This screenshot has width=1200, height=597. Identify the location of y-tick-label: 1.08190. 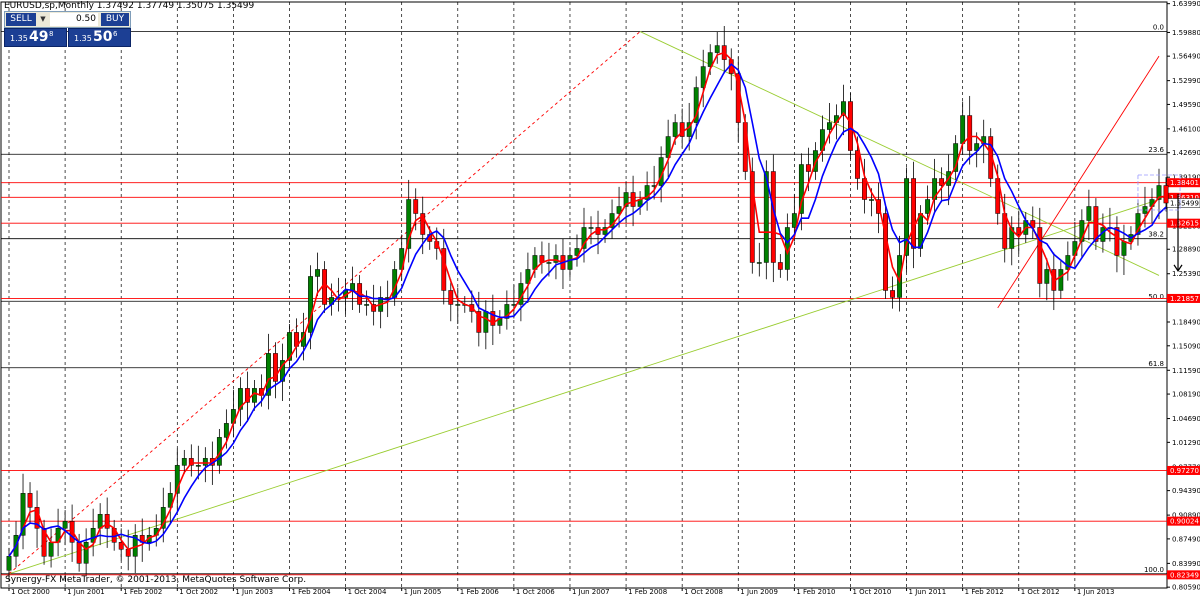
(1186, 395).